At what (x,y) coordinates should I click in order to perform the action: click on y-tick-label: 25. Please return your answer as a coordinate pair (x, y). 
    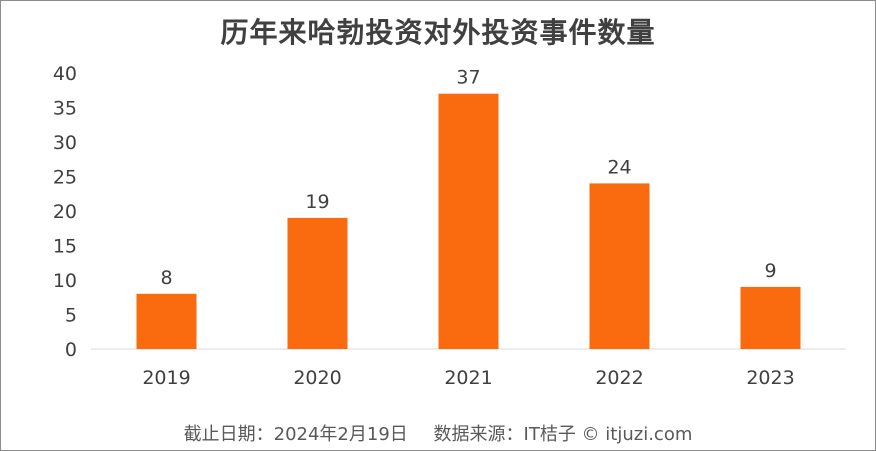
    Looking at the image, I should click on (65, 178).